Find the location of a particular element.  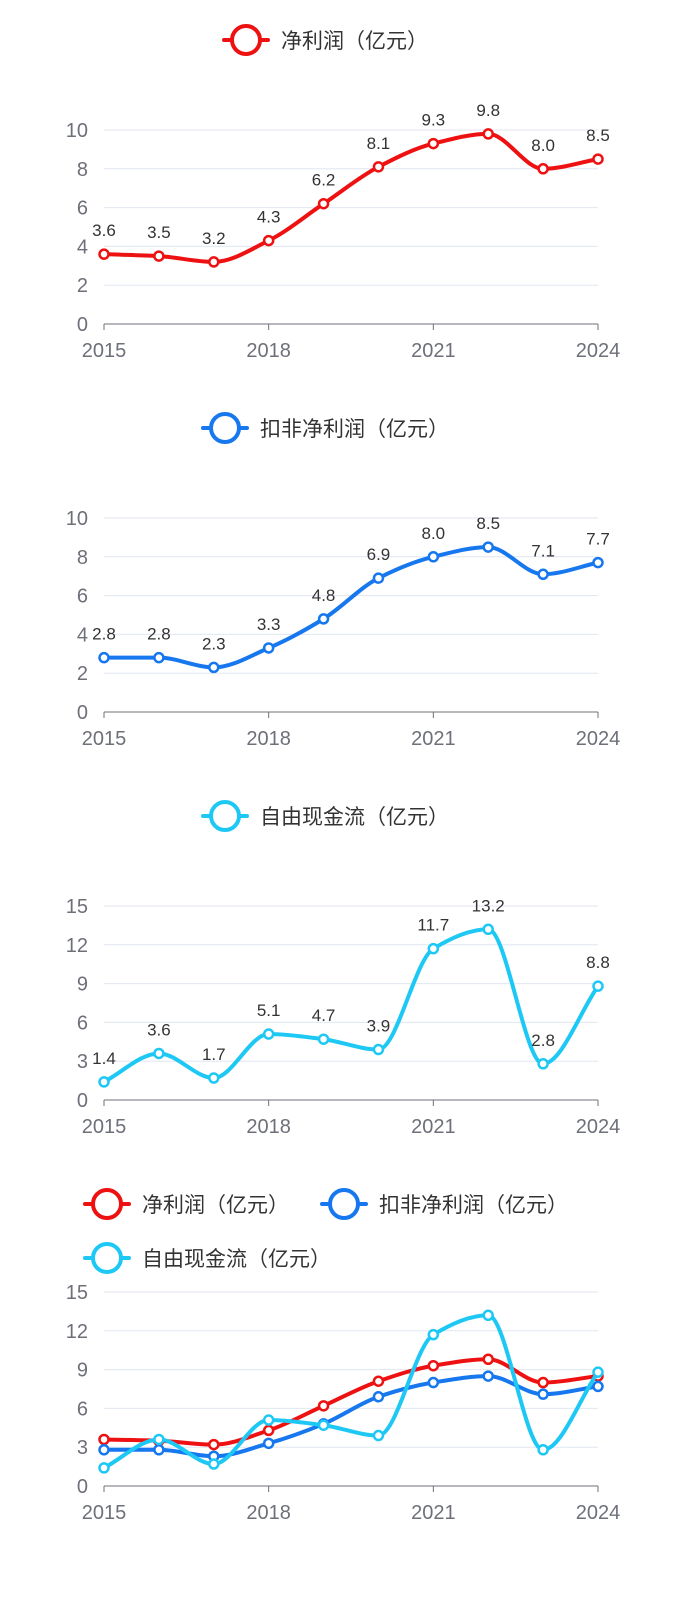

data-label: 9.8 is located at coordinates (488, 110).